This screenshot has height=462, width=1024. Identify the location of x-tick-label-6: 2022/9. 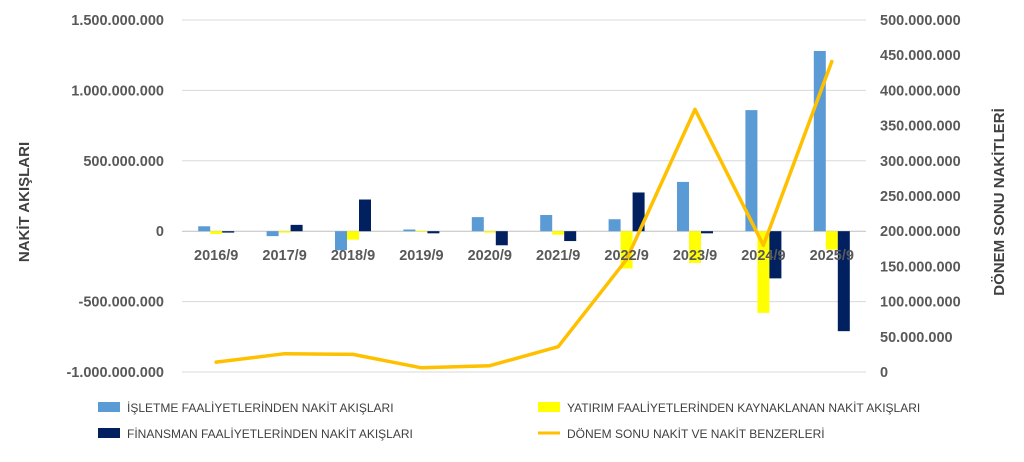
(626, 256).